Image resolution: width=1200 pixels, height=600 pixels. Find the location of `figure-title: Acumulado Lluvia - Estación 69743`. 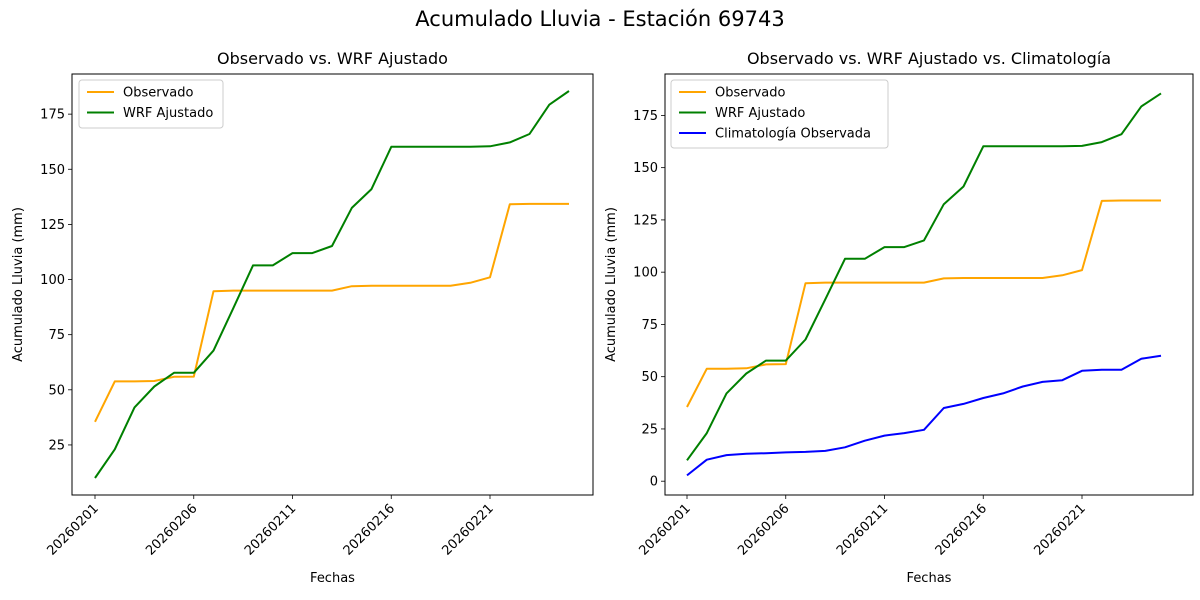

figure-title: Acumulado Lluvia - Estación 69743 is located at coordinates (600, 19).